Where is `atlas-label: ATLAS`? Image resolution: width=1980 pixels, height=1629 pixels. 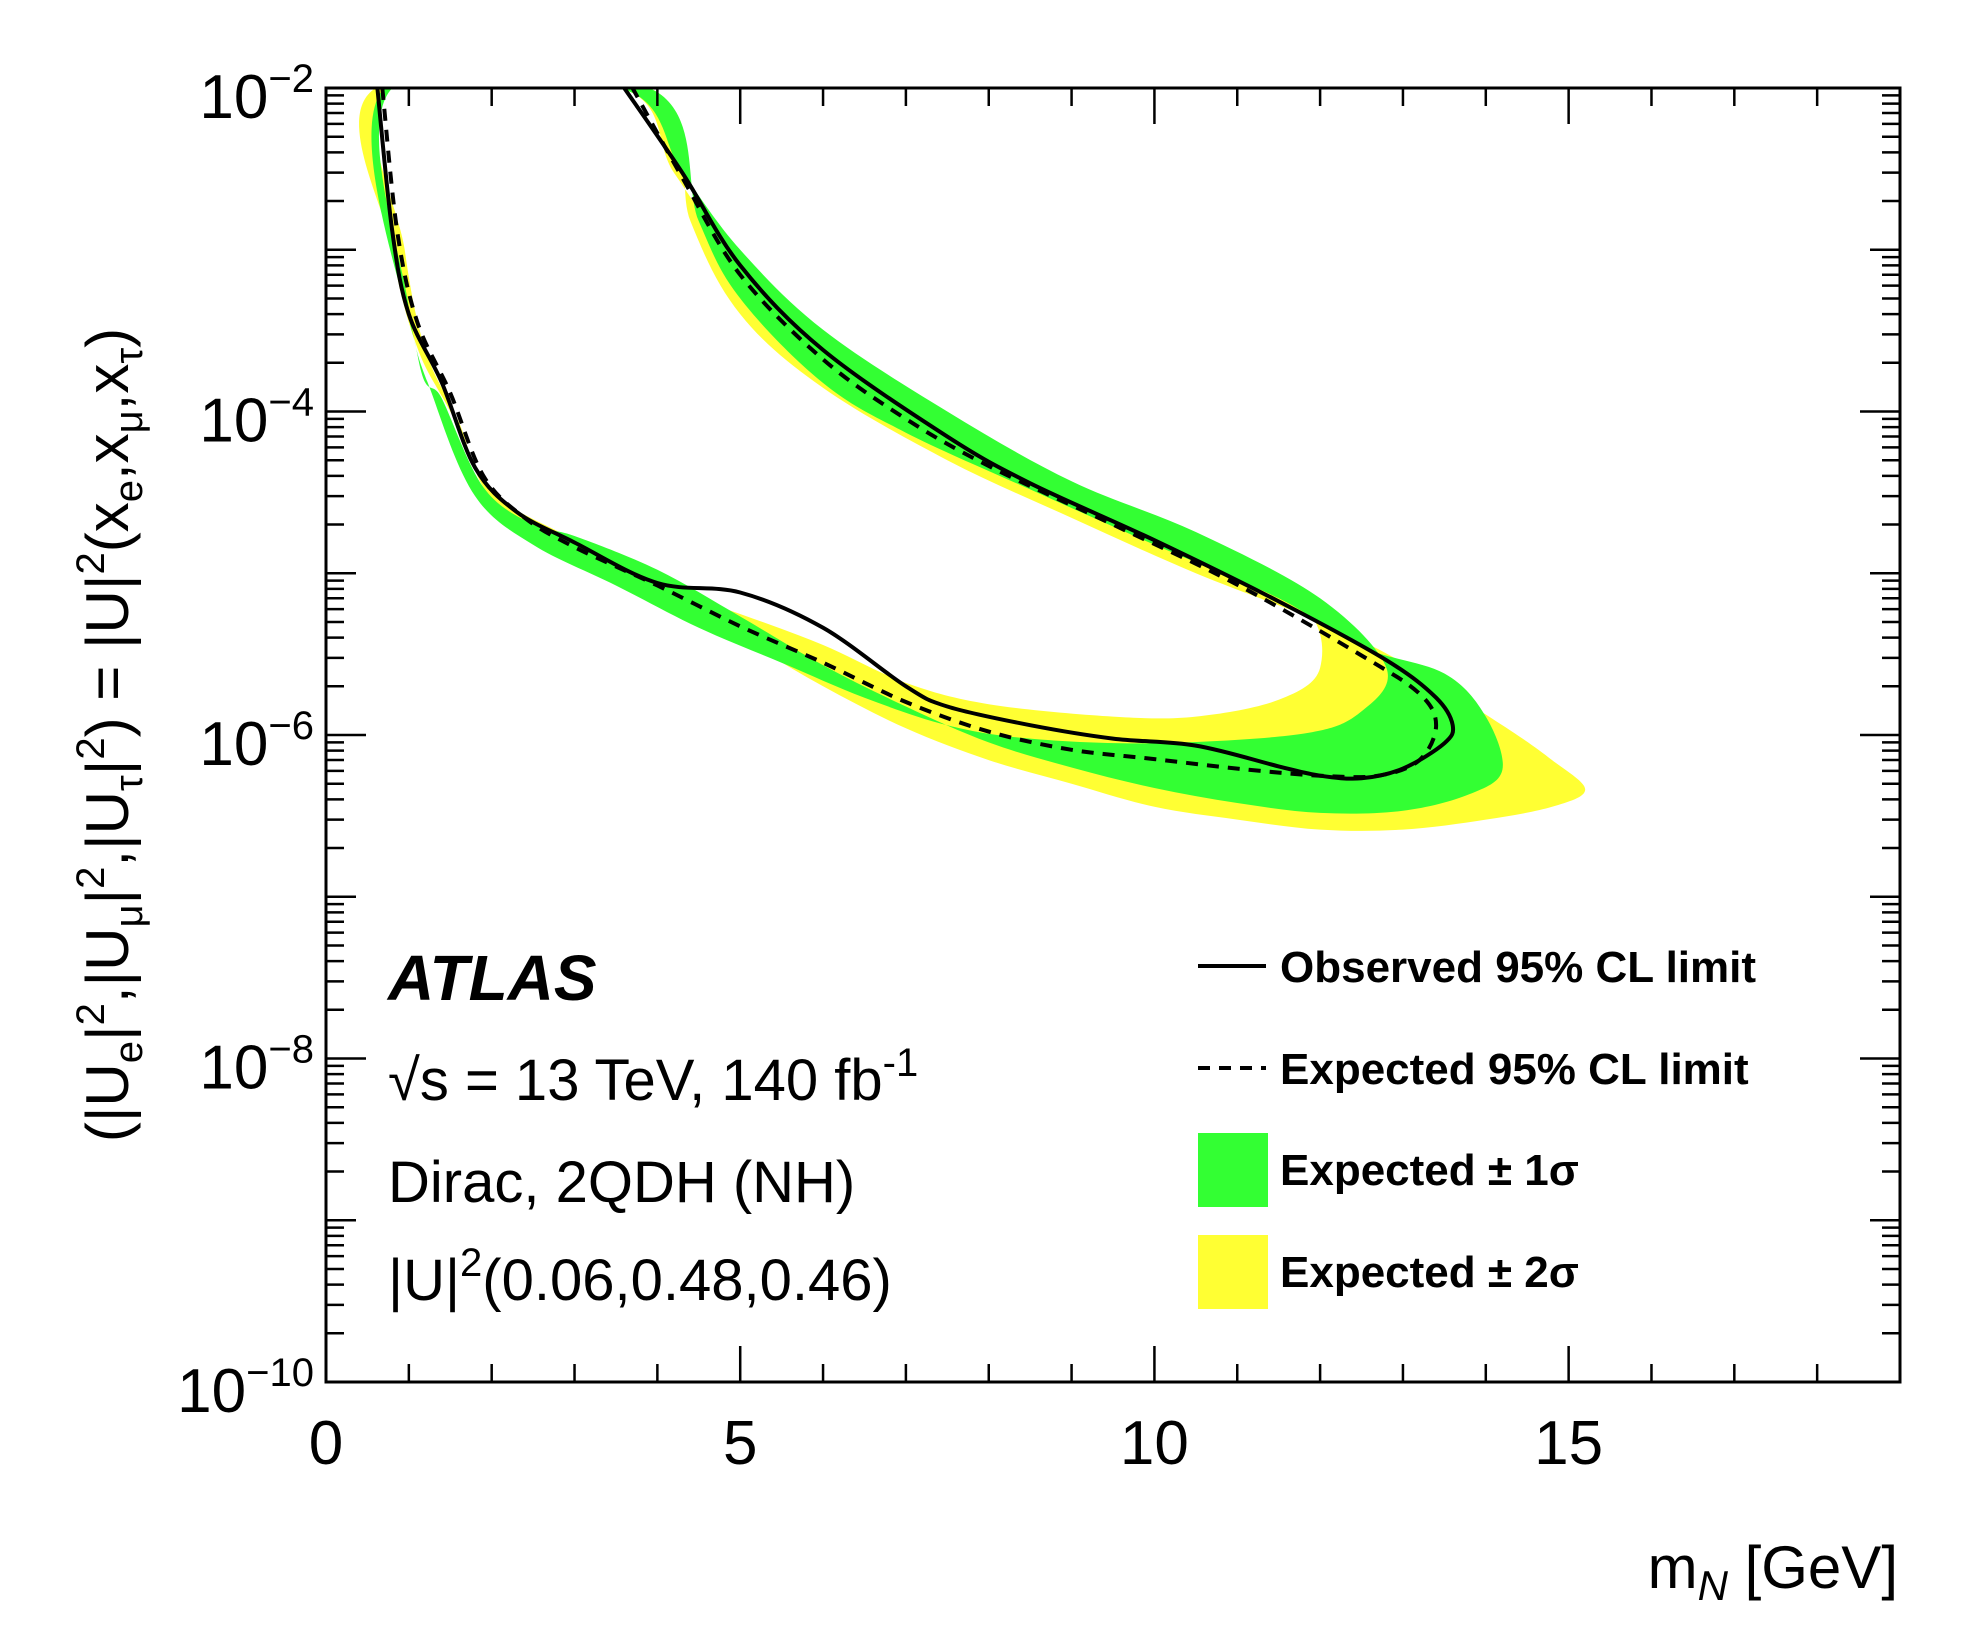 atlas-label: ATLAS is located at coordinates (491, 978).